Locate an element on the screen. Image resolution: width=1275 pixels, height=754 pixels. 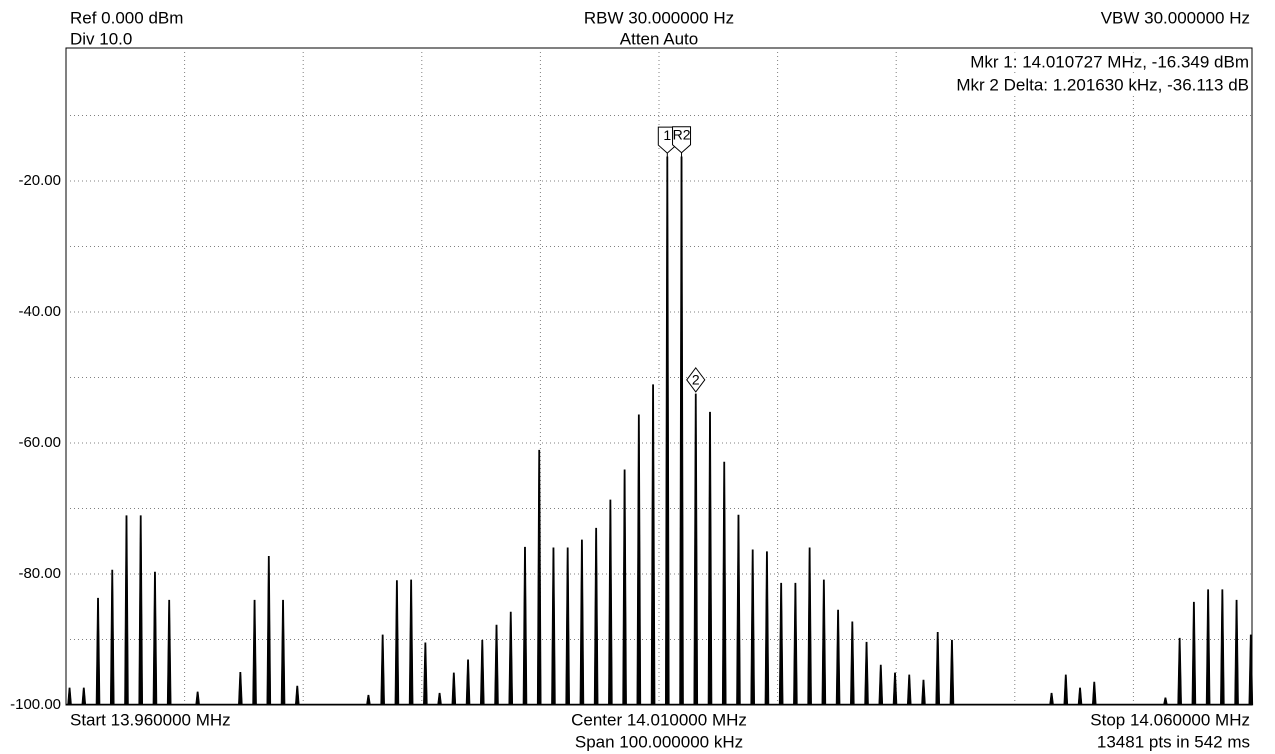
start-freq: Start 13.960000 MHz is located at coordinates (150, 719).